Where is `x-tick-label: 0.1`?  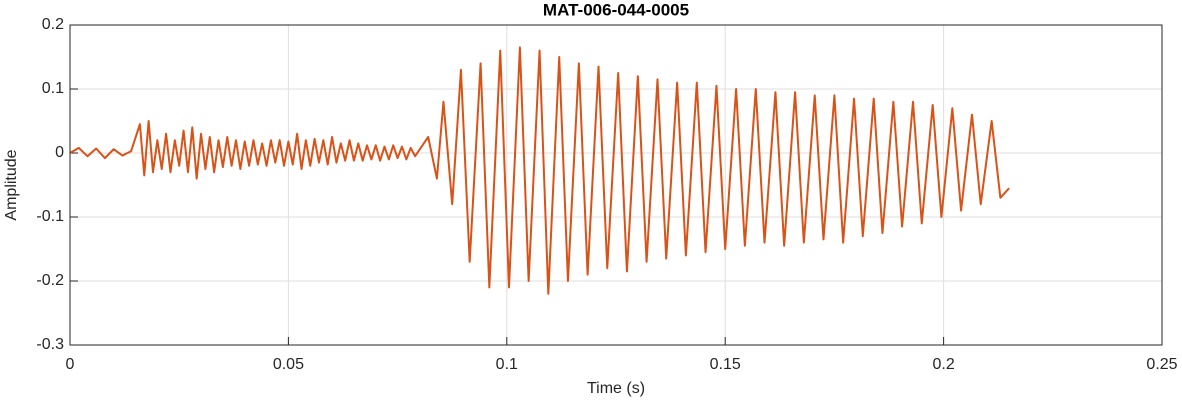
x-tick-label: 0.1 is located at coordinates (507, 364).